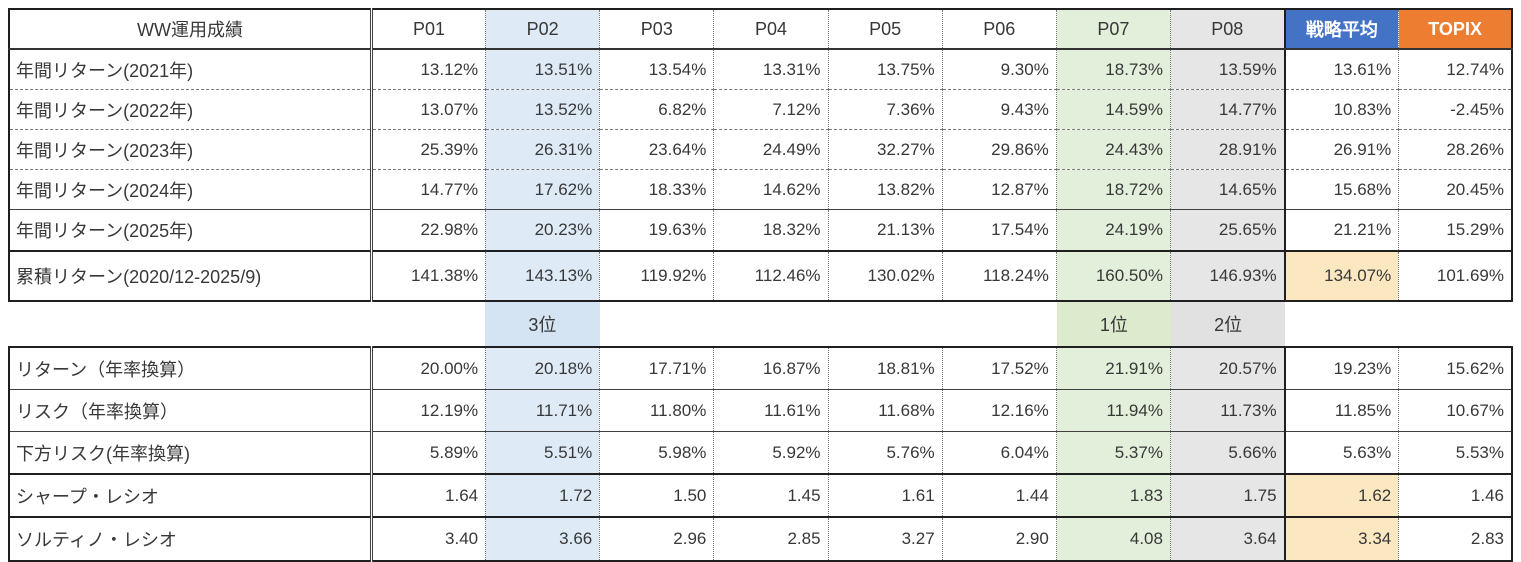  What do you see at coordinates (656, 496) in the screenshot?
I see `value-cell: 1.50` at bounding box center [656, 496].